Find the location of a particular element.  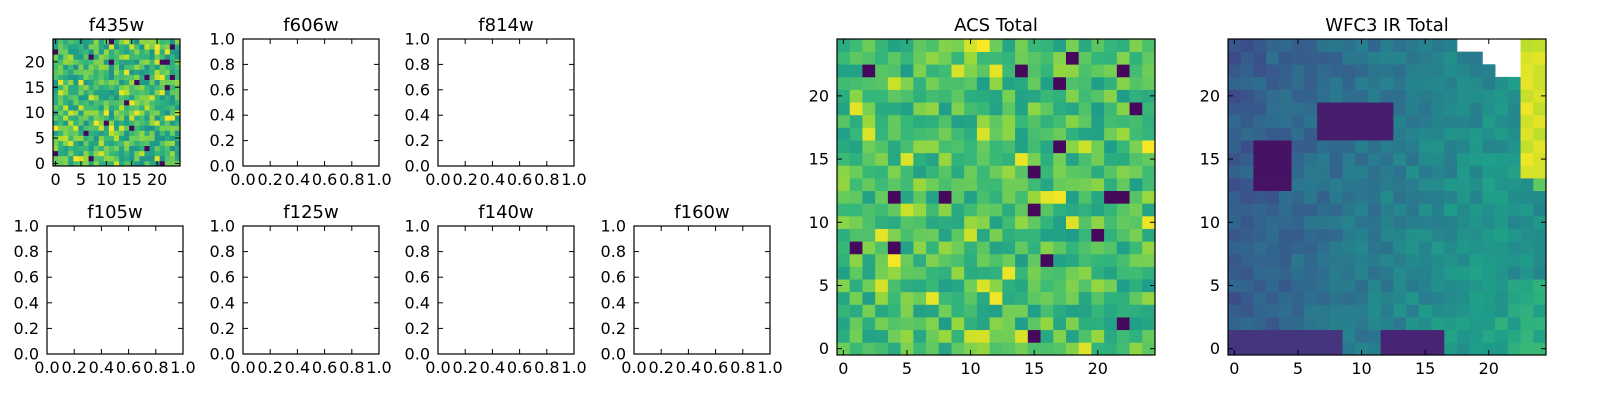

x-tick-label: 0.2 is located at coordinates (464, 179).